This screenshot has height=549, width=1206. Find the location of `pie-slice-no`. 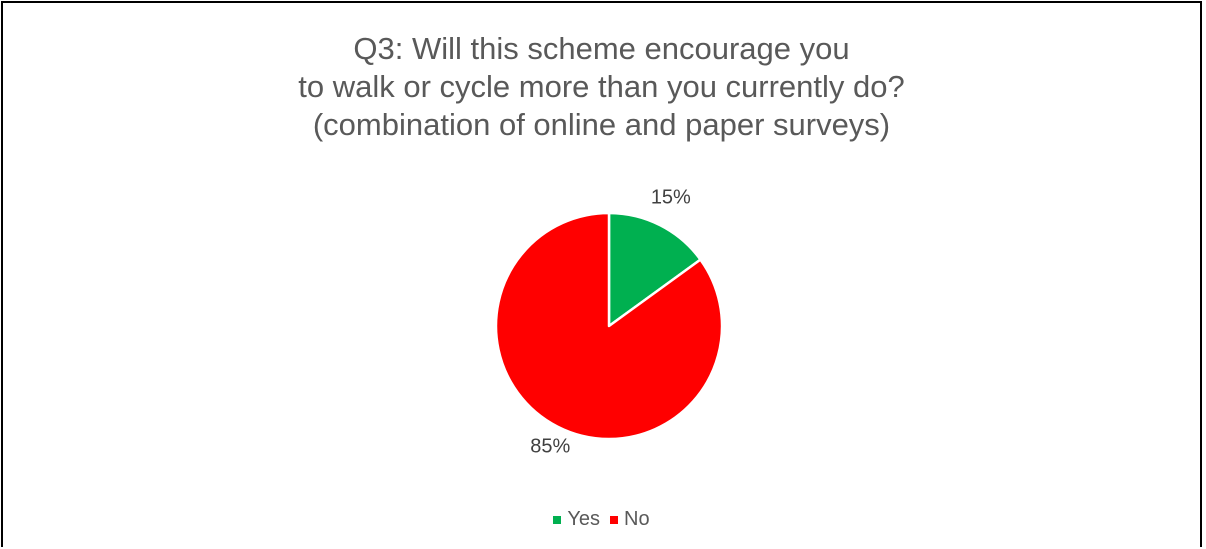

pie-slice-no is located at coordinates (609, 326).